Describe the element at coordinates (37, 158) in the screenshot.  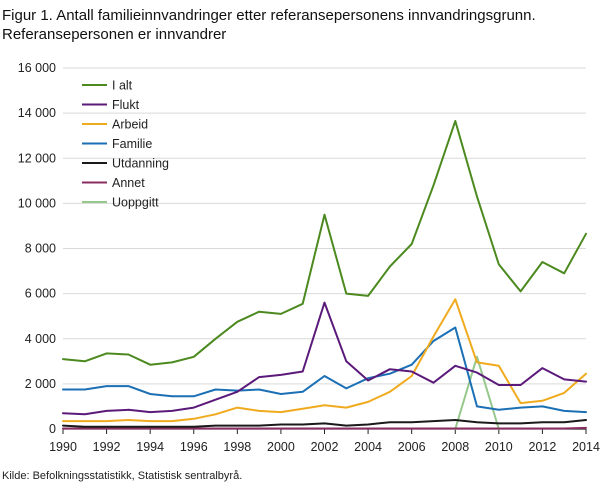
I see `y-tick-label: 12 000` at that location.